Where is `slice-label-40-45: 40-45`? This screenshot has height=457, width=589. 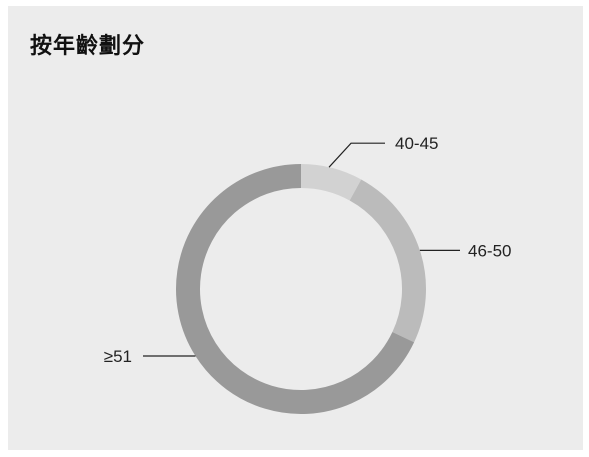
slice-label-40-45: 40-45 is located at coordinates (416, 143).